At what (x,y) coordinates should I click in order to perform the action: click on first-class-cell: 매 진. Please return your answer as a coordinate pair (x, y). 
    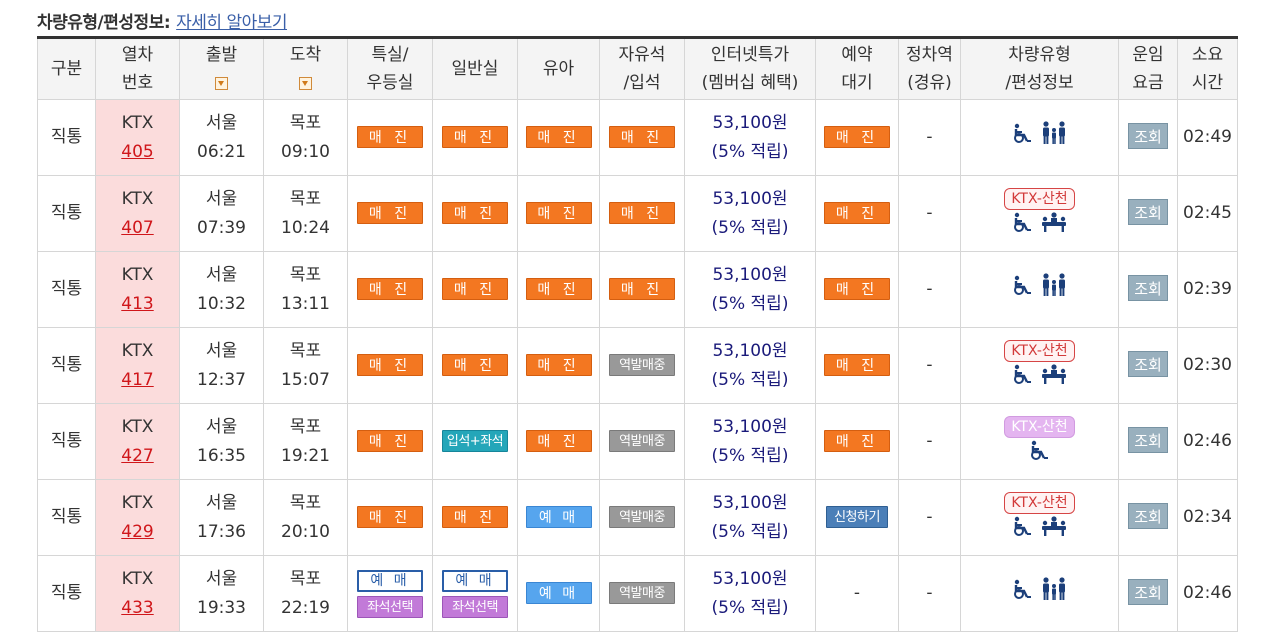
    Looking at the image, I should click on (390, 137).